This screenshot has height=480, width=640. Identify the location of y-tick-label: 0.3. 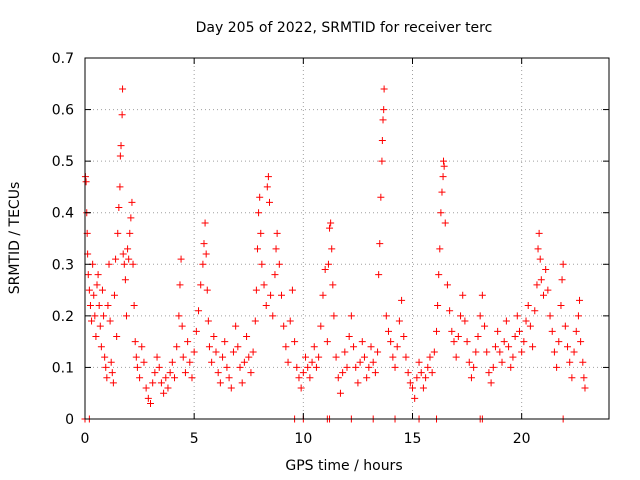
(63, 265).